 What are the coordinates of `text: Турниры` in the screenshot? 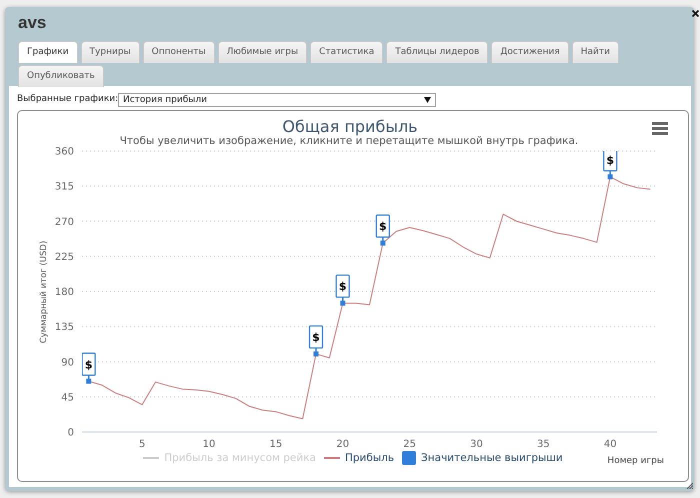 It's located at (110, 52).